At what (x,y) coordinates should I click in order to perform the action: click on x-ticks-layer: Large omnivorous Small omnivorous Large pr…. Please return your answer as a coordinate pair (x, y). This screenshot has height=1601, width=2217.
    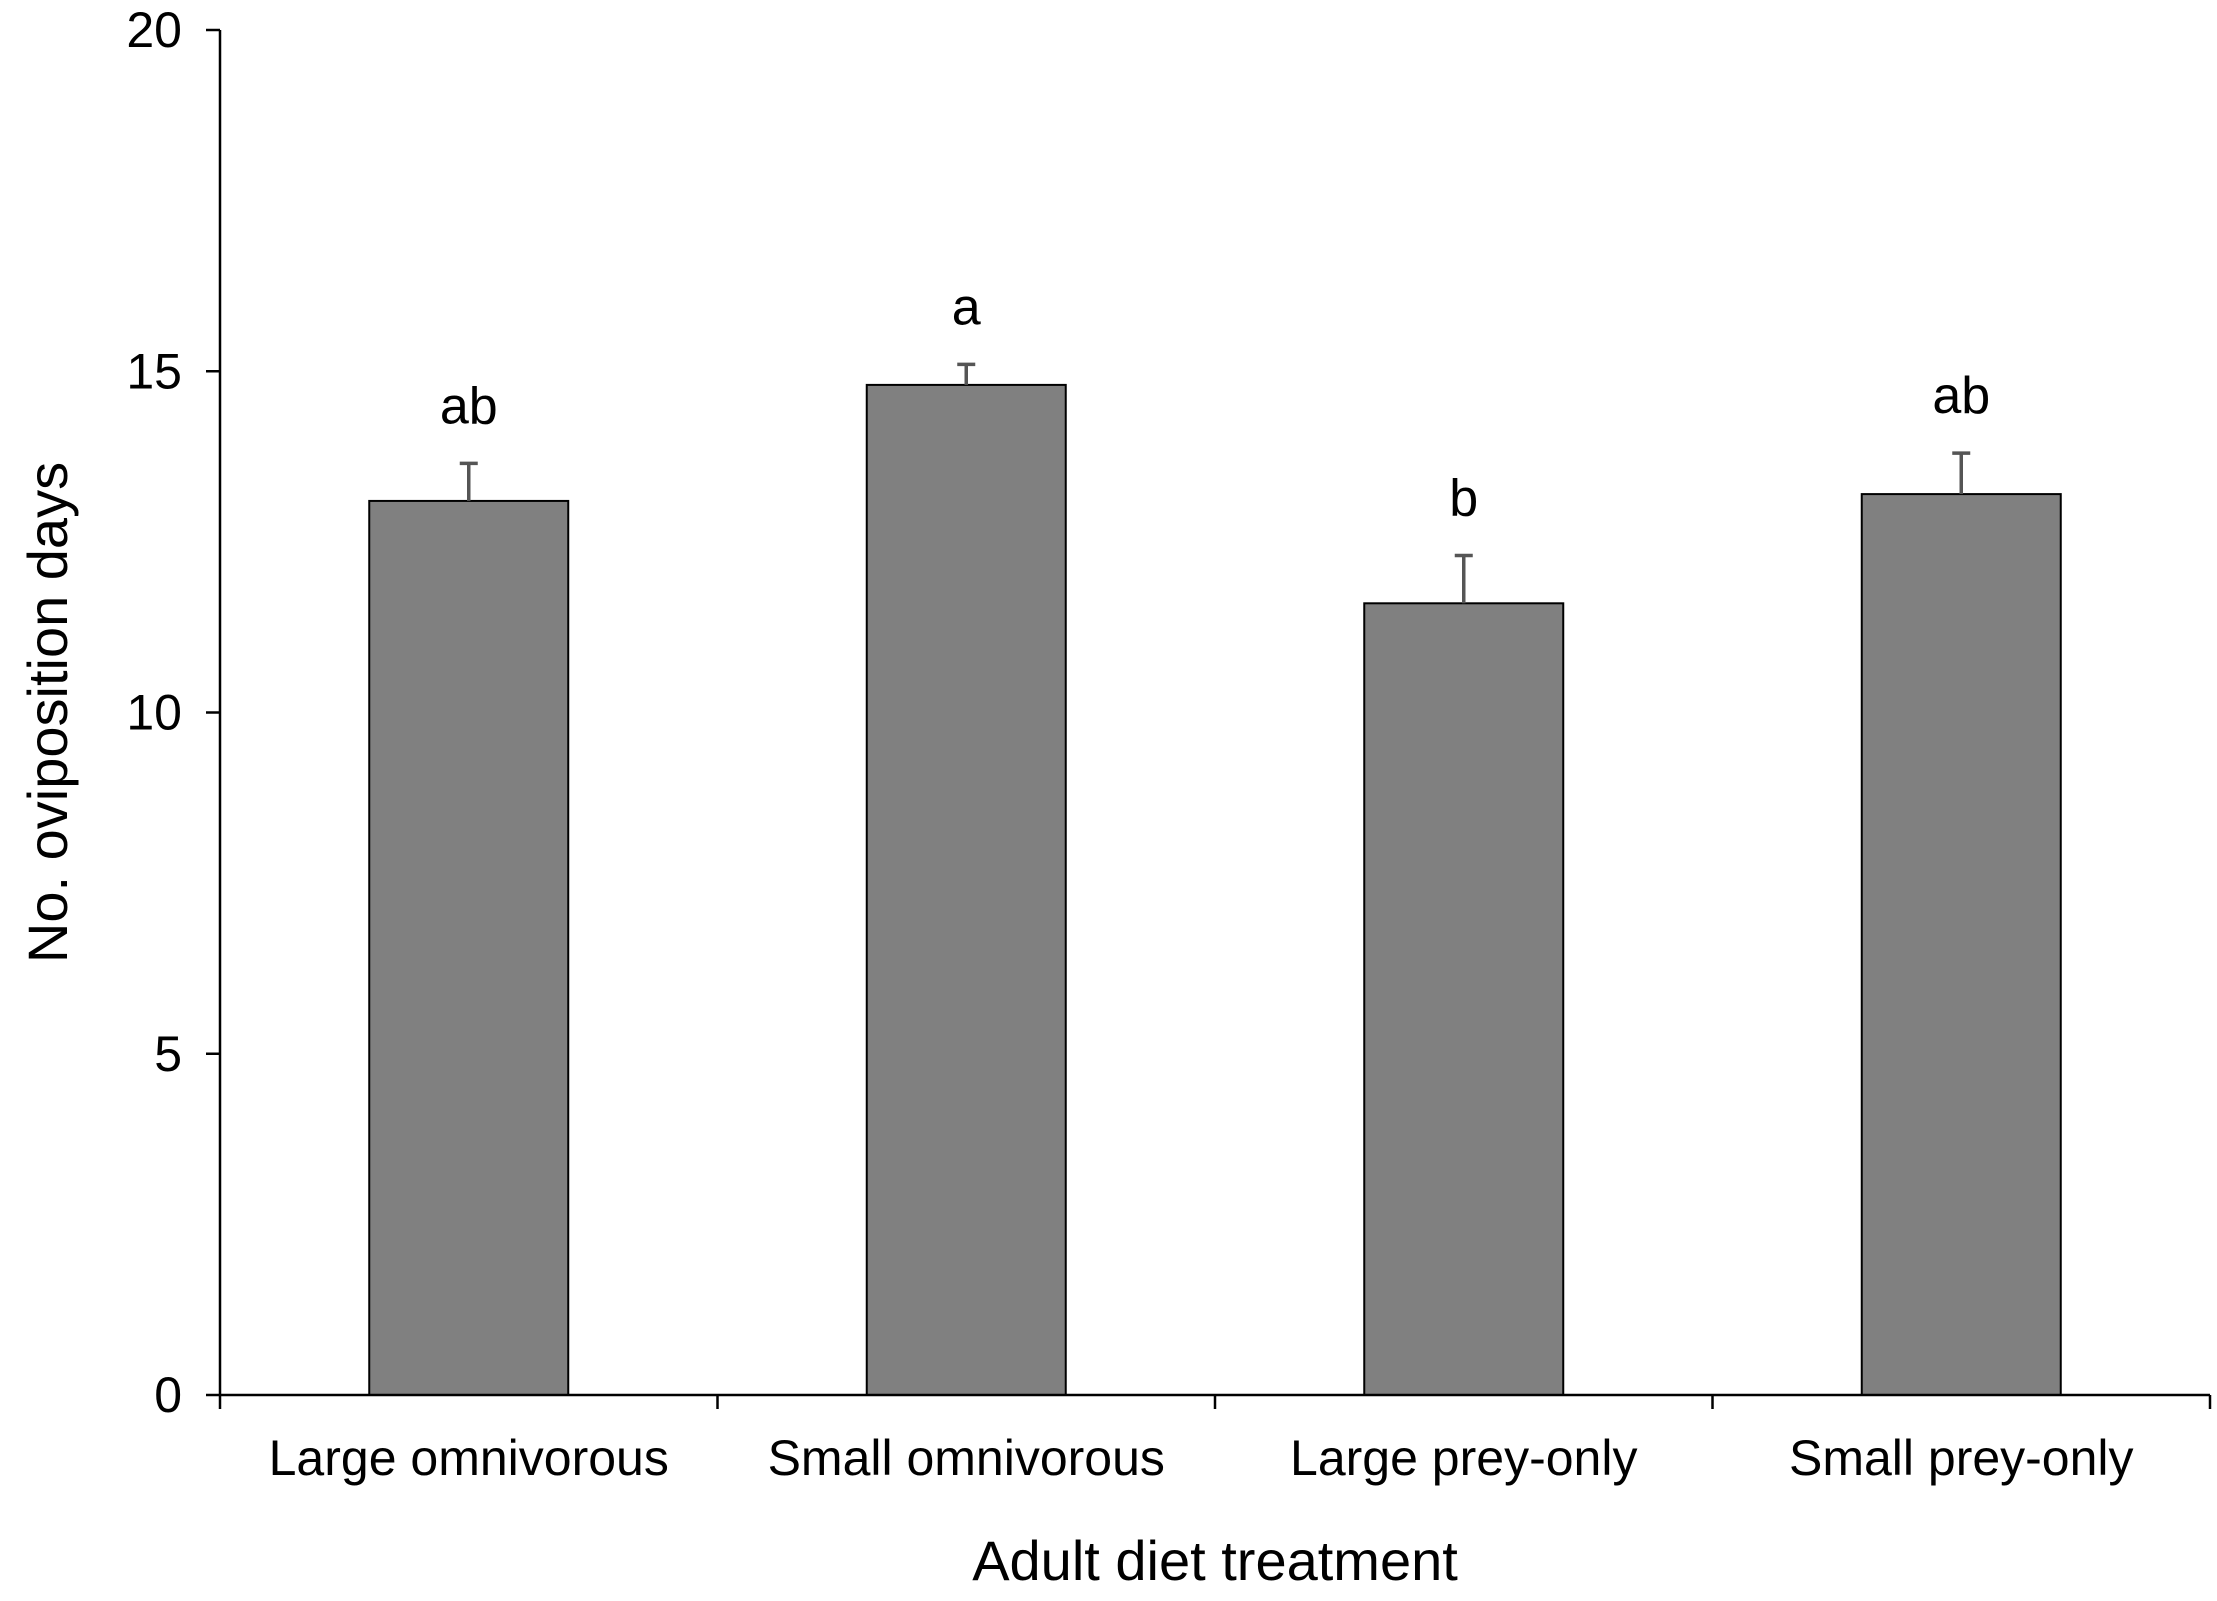
    Looking at the image, I should click on (1215, 1440).